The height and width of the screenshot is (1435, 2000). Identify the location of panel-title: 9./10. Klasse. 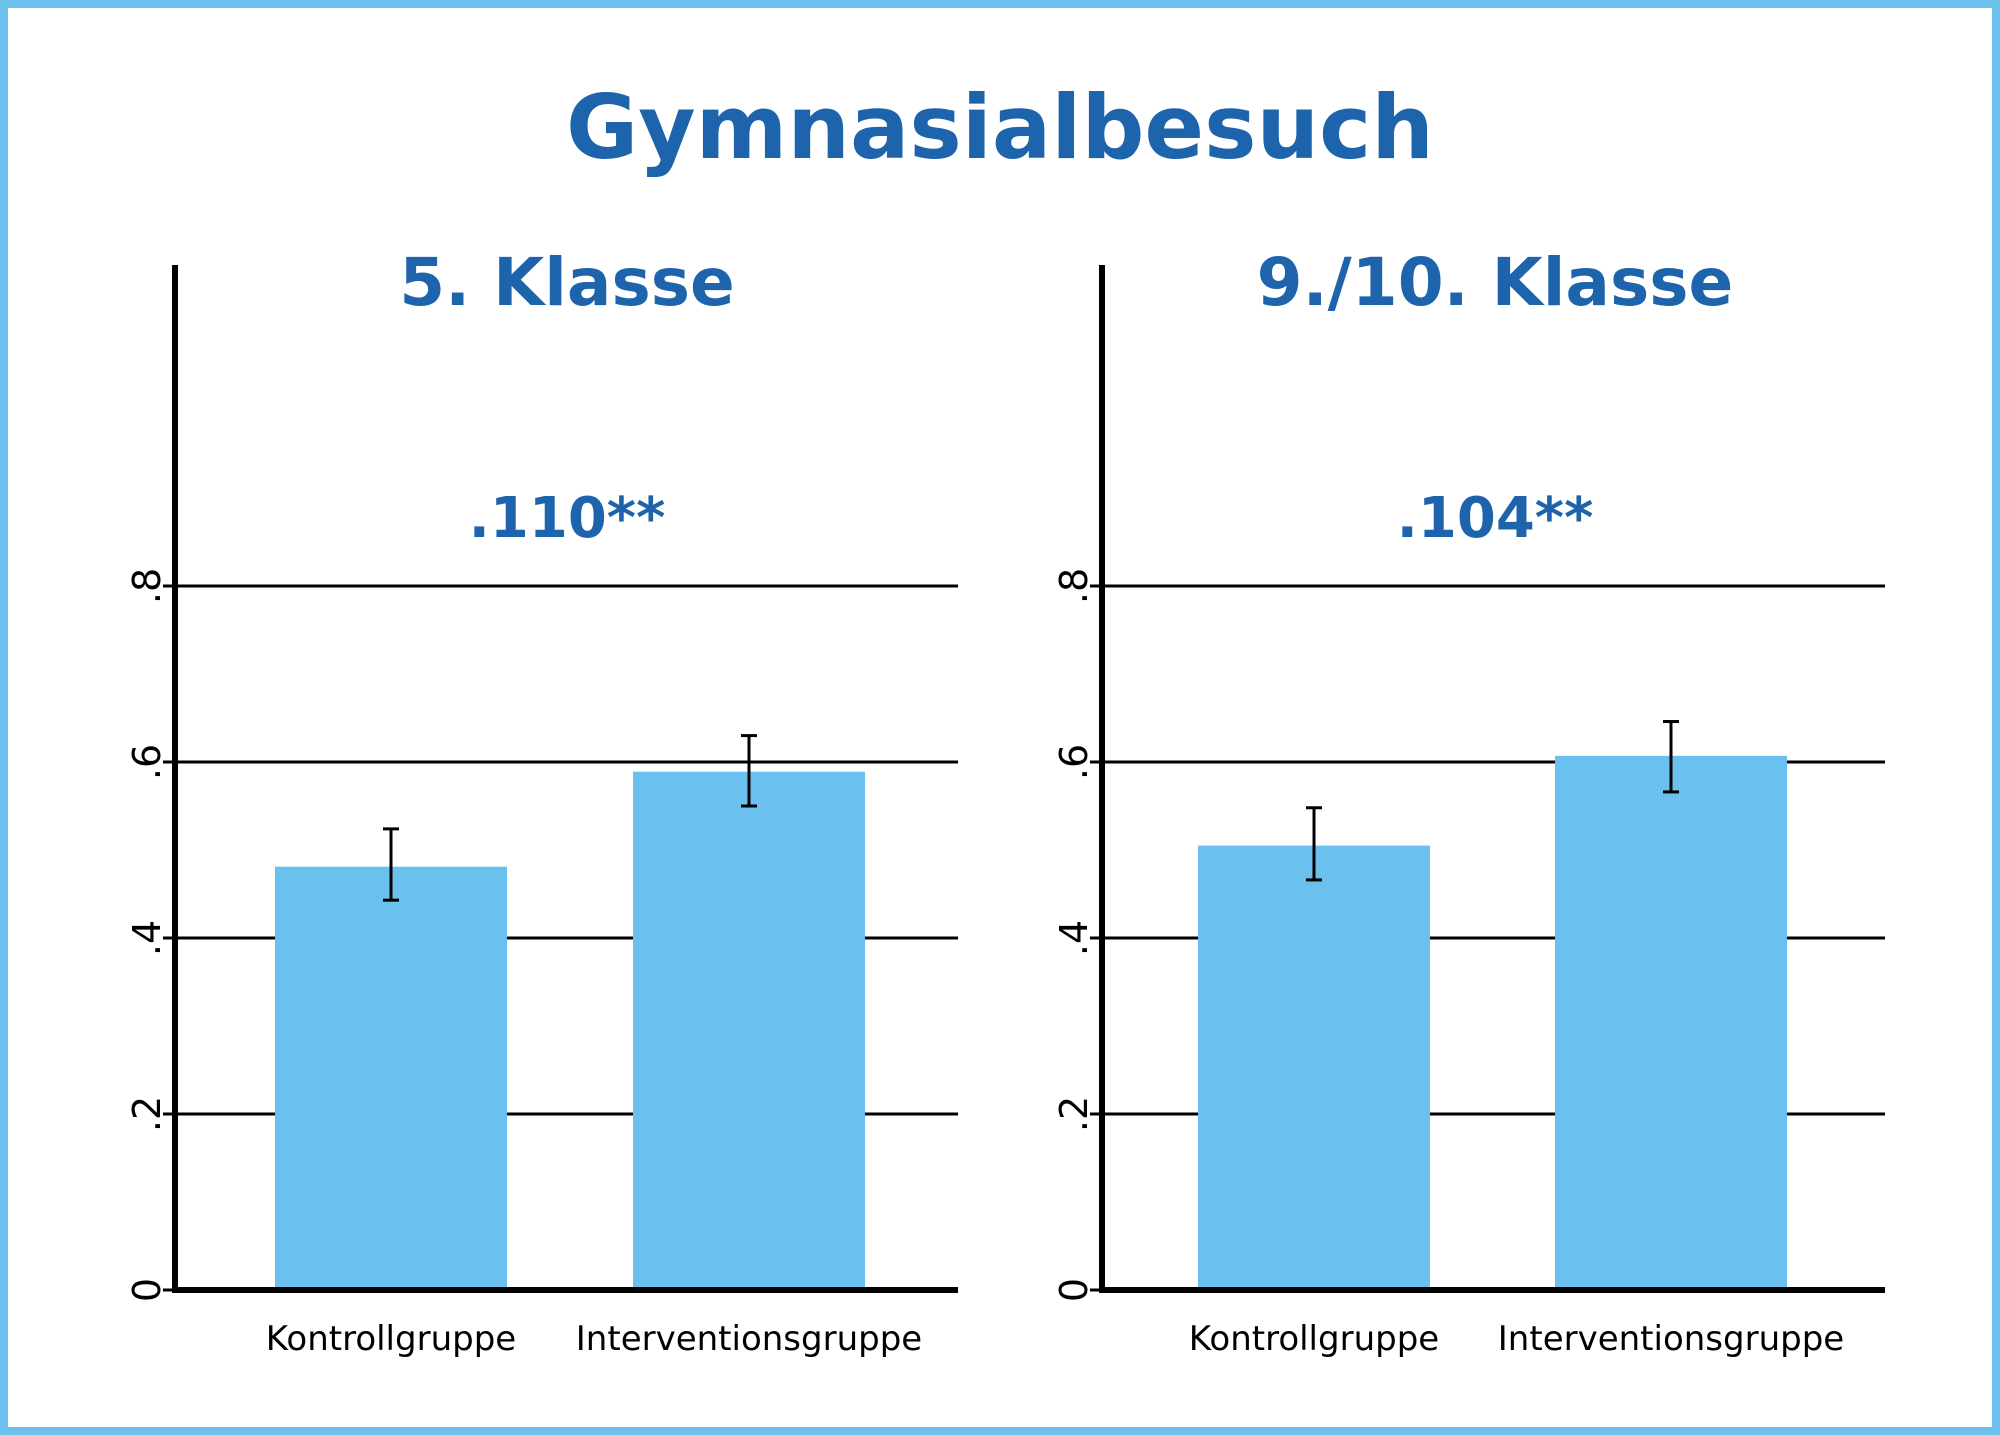
(1495, 282).